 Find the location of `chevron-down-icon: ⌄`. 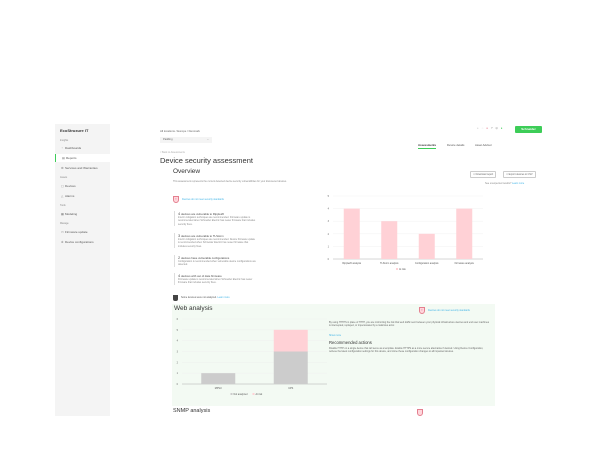

chevron-down-icon: ⌄ is located at coordinates (207, 139).